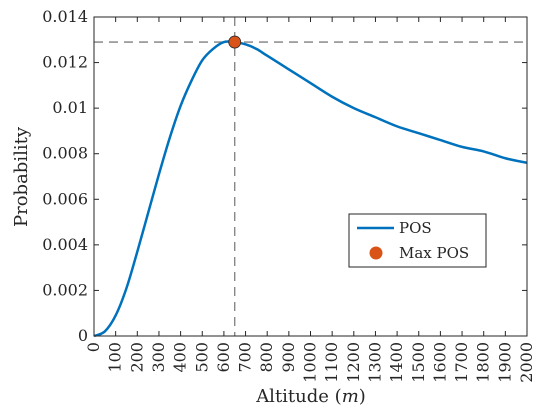 The image size is (540, 409). What do you see at coordinates (288, 357) in the screenshot?
I see `x-tick-label: 900` at bounding box center [288, 357].